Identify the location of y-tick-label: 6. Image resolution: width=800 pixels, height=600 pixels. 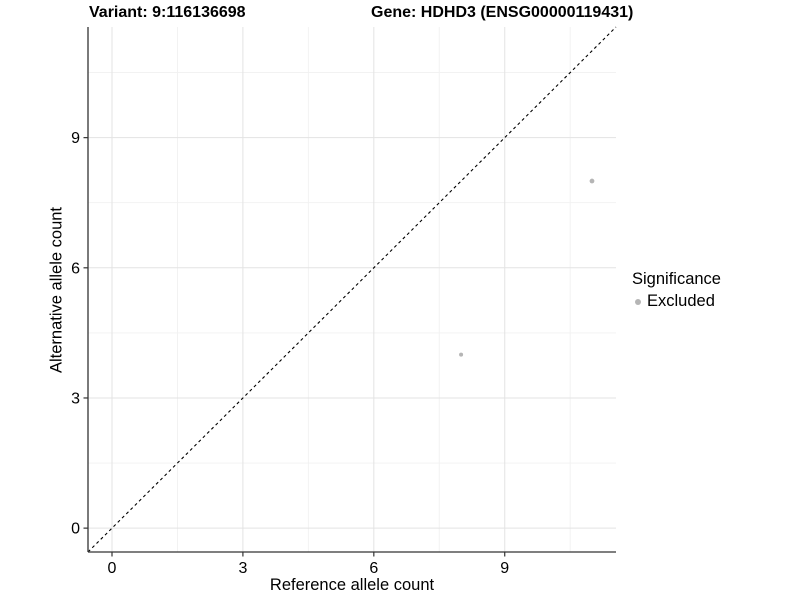
(75, 268).